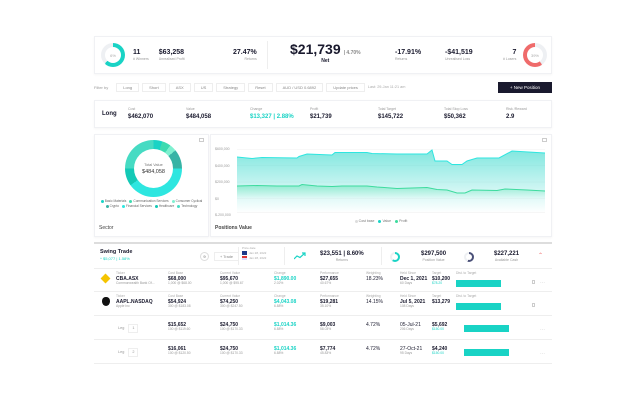 The image size is (640, 400). What do you see at coordinates (116, 252) in the screenshot?
I see `swing-title: Swing Trade` at bounding box center [116, 252].